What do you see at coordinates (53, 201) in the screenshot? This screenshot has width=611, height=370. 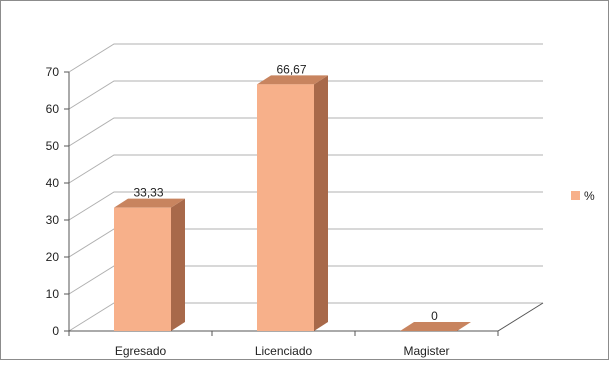 I see `y-axis-tick-labels: 0 10 20 30 40 50 60 70` at bounding box center [53, 201].